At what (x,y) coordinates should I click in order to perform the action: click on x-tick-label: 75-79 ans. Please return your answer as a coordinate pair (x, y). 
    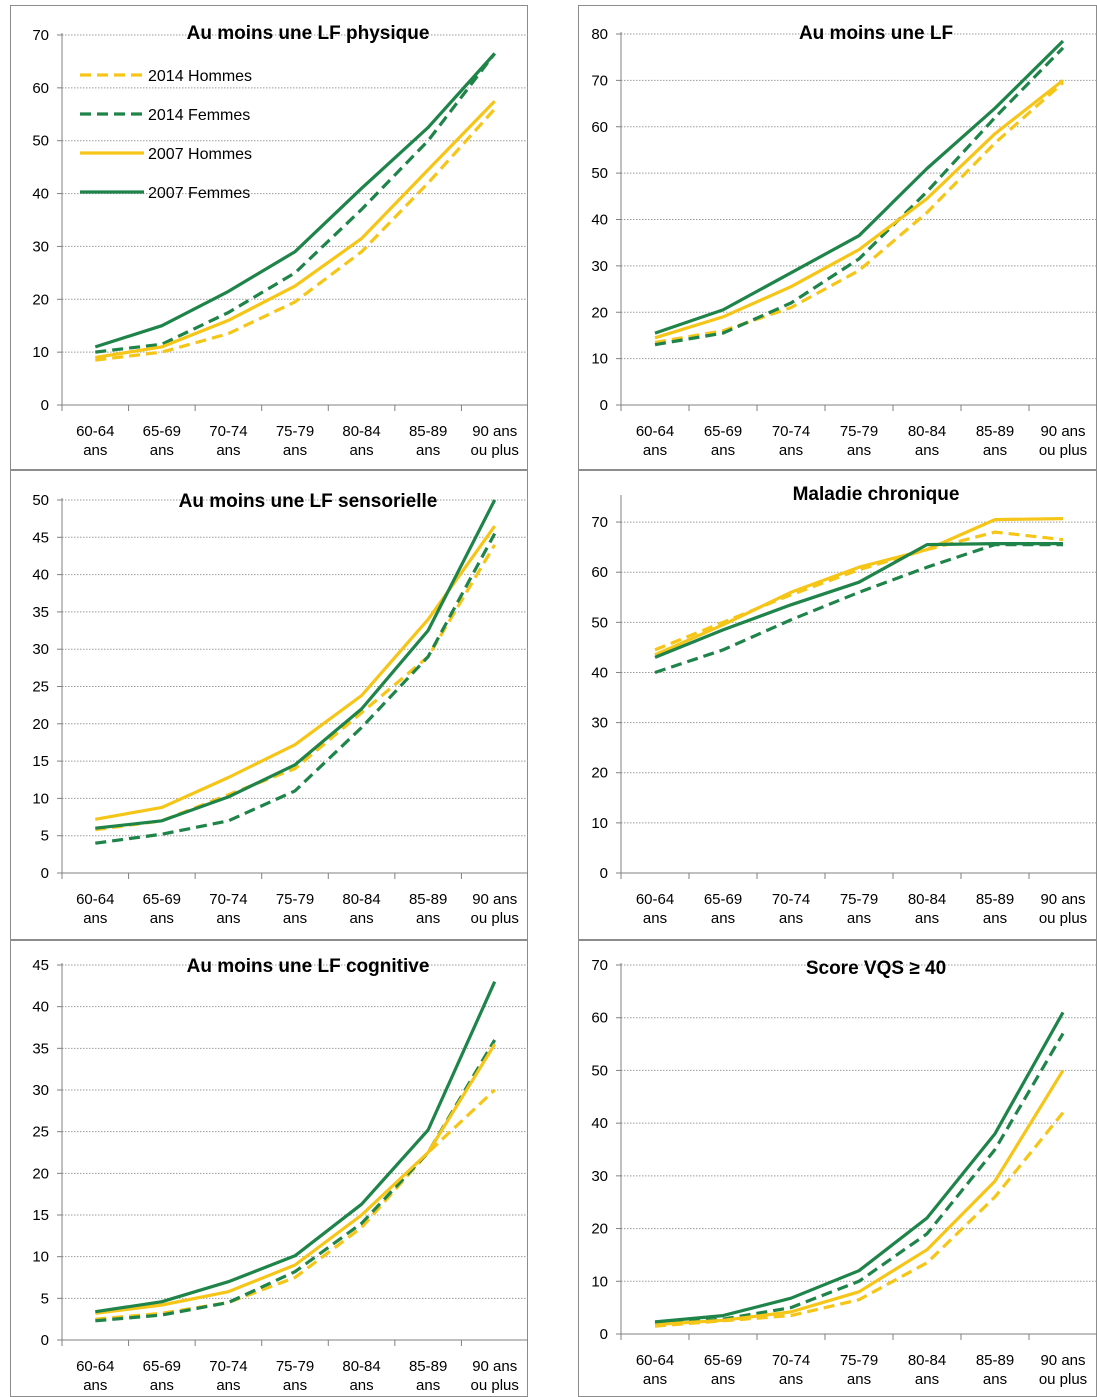
    Looking at the image, I should click on (859, 441).